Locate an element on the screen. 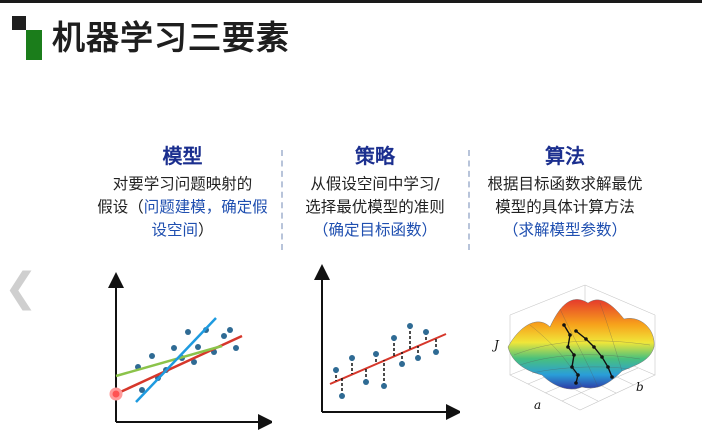 The height and width of the screenshot is (442, 702). axis-label-j: J is located at coordinates (495, 345).